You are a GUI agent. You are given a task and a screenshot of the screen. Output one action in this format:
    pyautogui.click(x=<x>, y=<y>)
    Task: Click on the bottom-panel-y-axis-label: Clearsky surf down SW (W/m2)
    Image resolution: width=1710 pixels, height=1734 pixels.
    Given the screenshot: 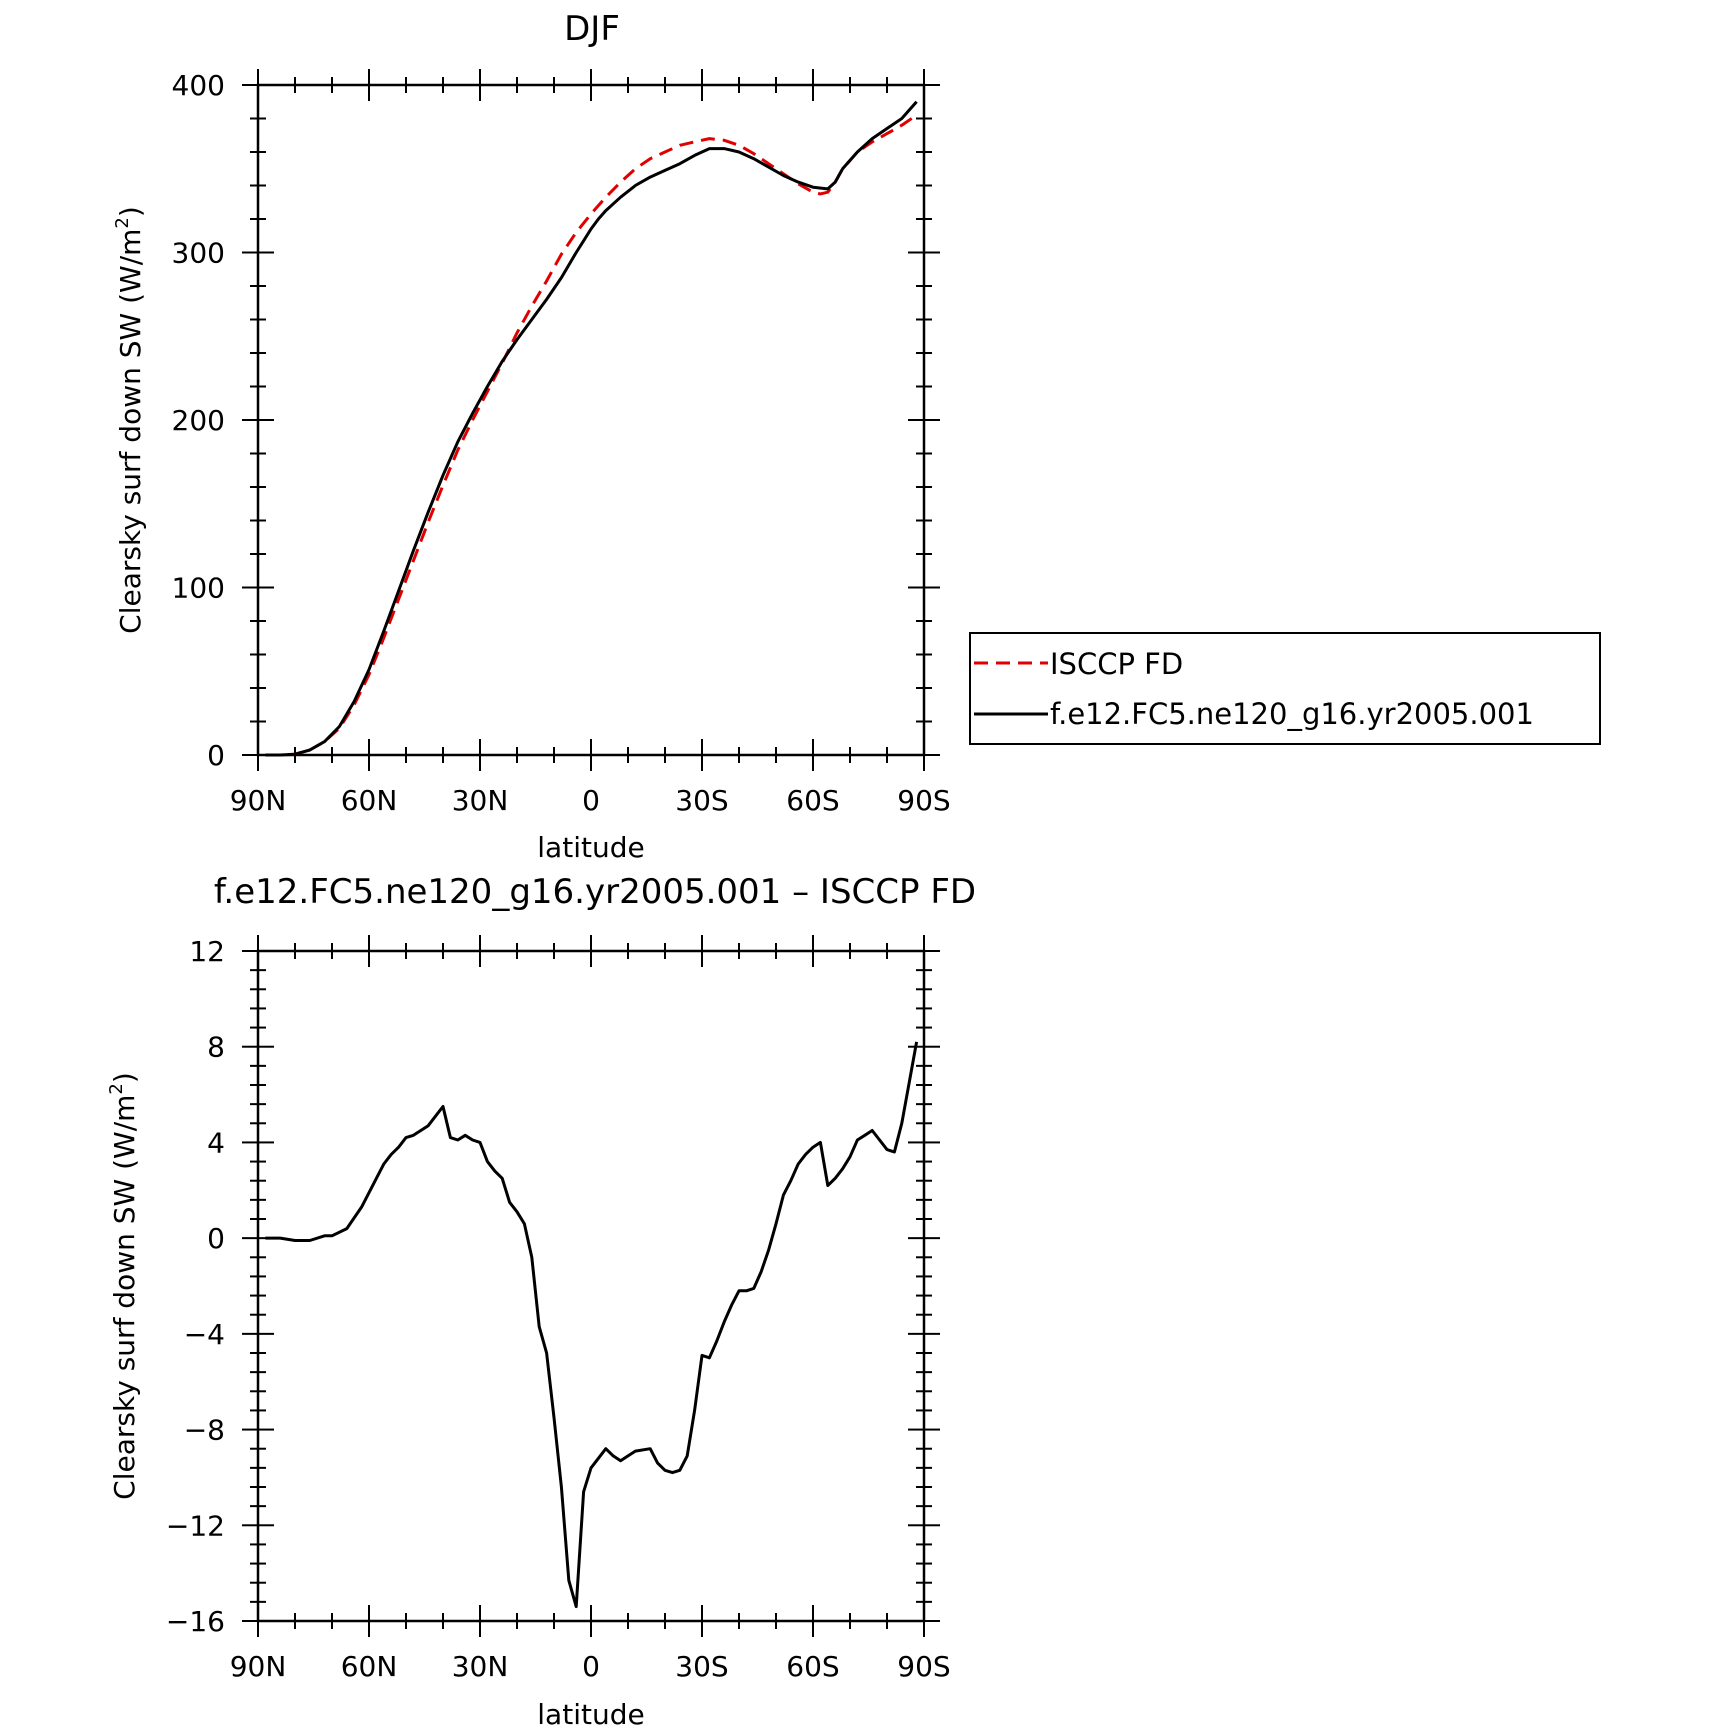 What is the action you would take?
    pyautogui.click(x=123, y=1286)
    